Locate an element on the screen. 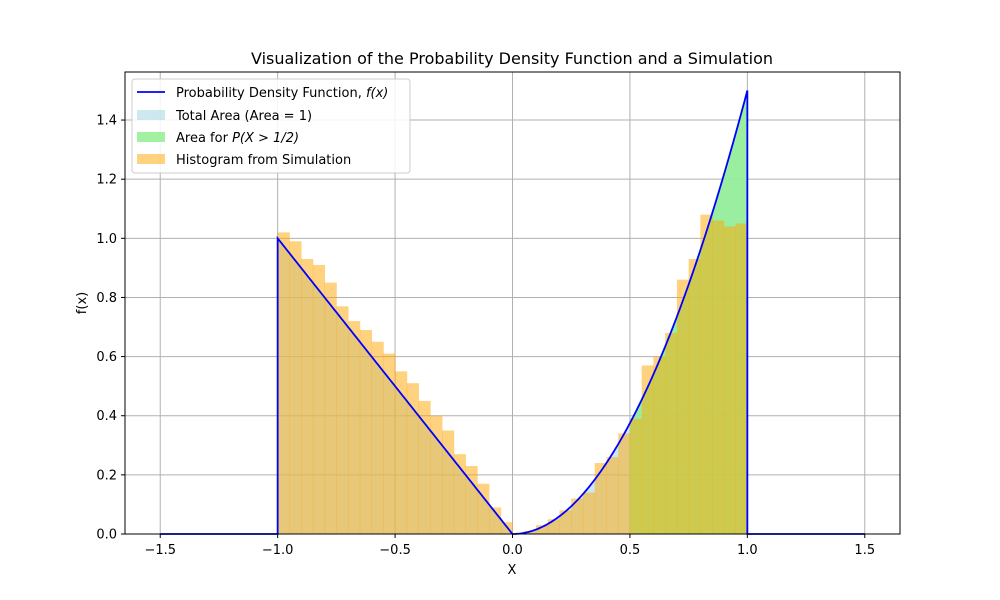 The height and width of the screenshot is (600, 1000). x-tick-label-1: −1.0 is located at coordinates (278, 550).